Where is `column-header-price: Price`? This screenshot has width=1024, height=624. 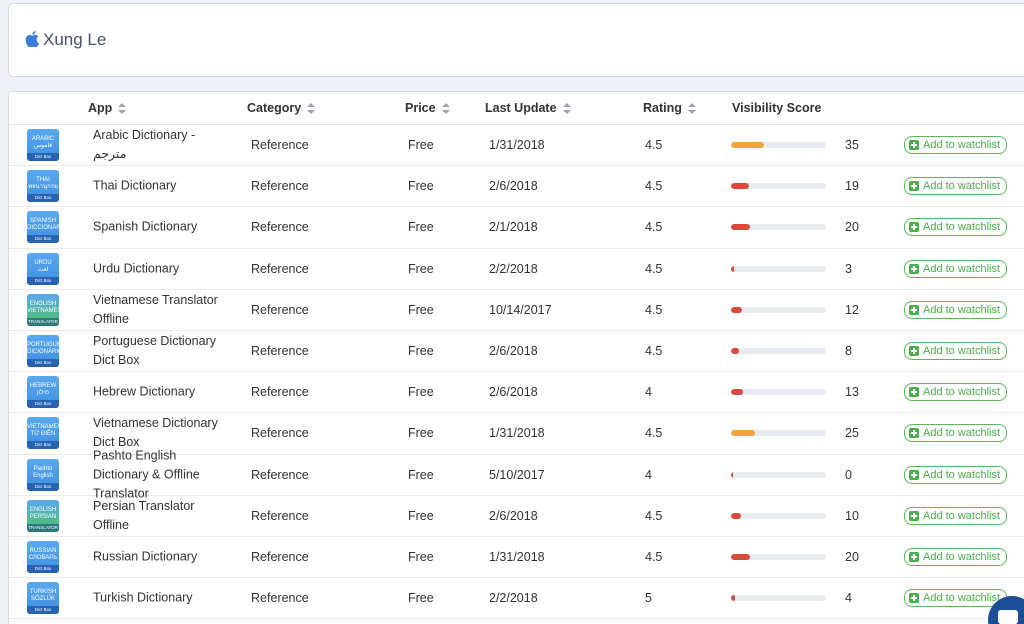
column-header-price: Price is located at coordinates (427, 108).